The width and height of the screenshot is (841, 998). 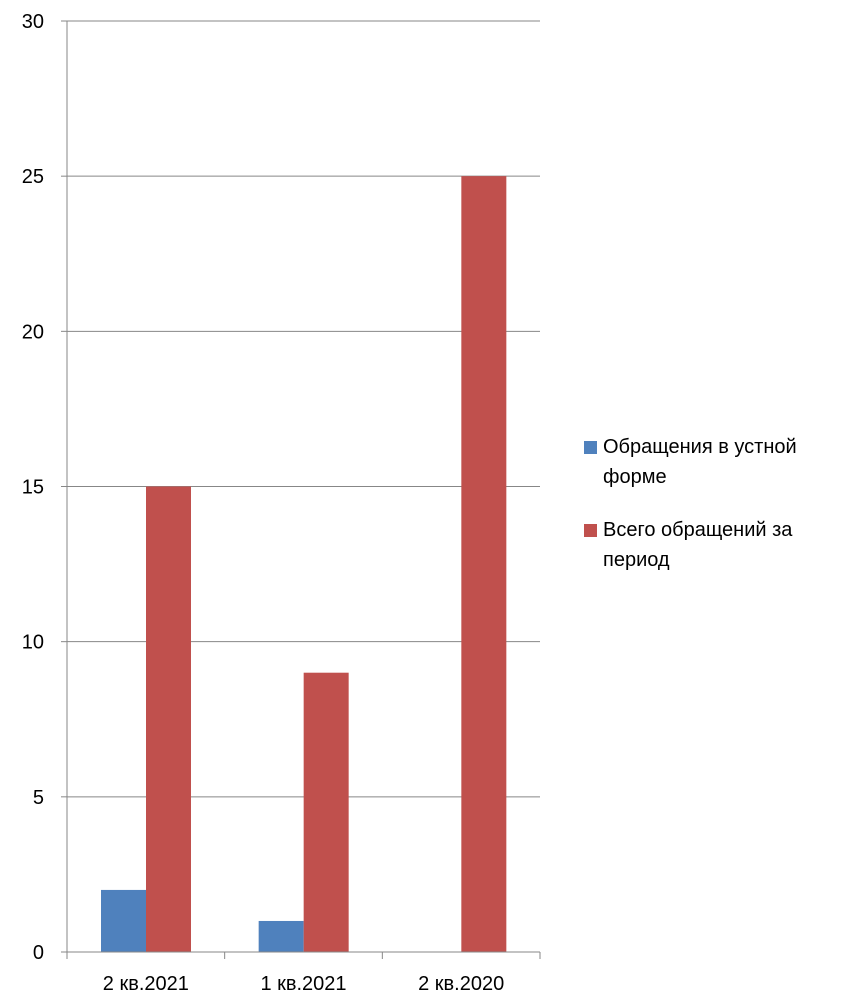 I want to click on legend-swatch-total, so click(x=590, y=530).